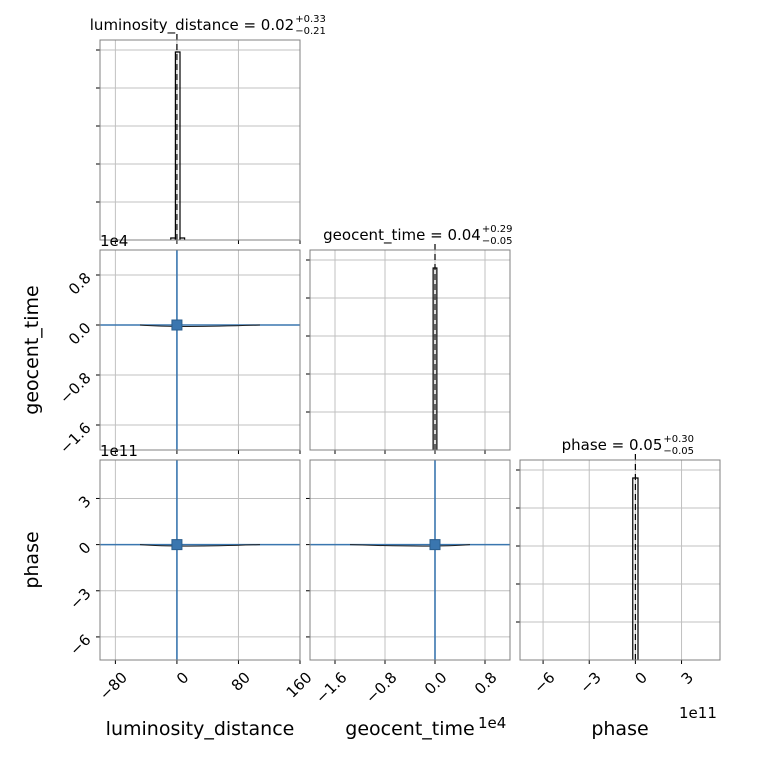 Image resolution: width=760 pixels, height=760 pixels. What do you see at coordinates (619, 729) in the screenshot?
I see `xaxis-label-phase: phase` at bounding box center [619, 729].